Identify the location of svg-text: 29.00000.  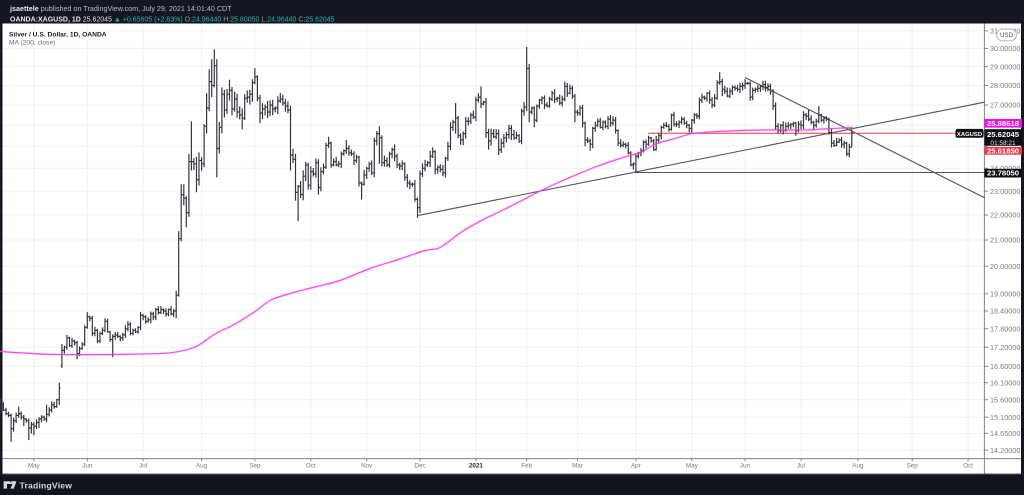
(1005, 66).